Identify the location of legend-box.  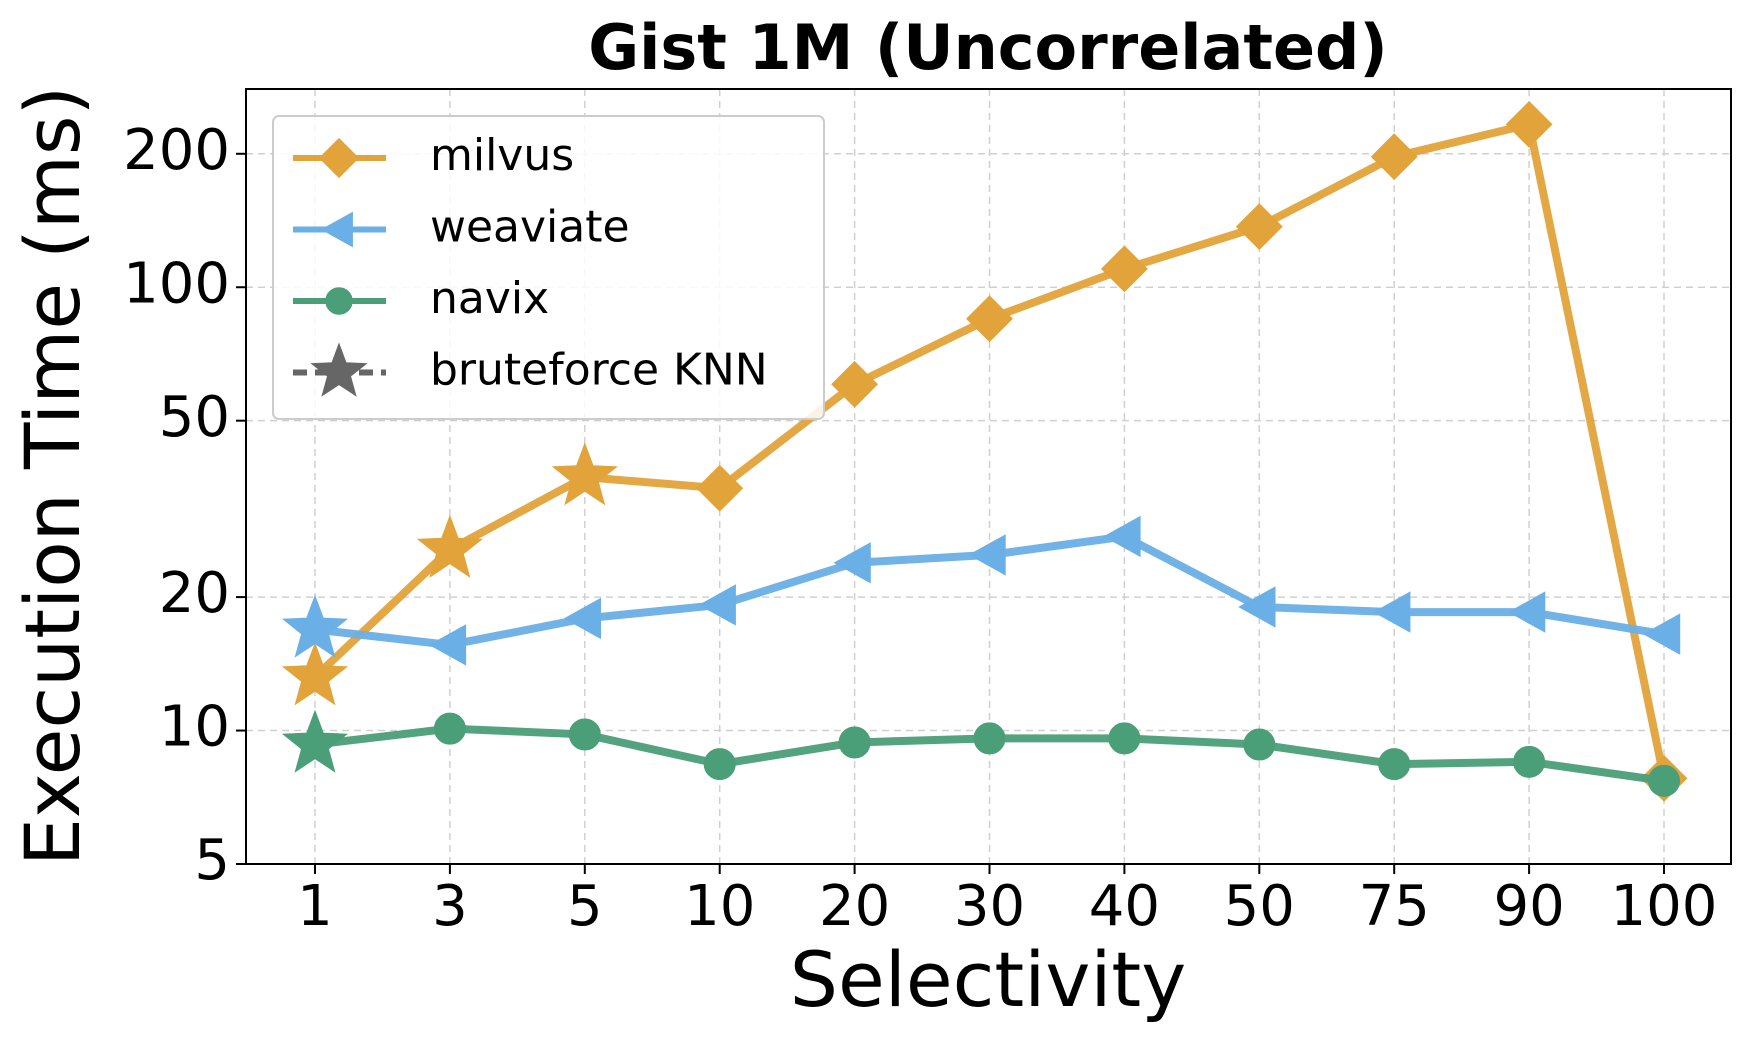
(548, 267).